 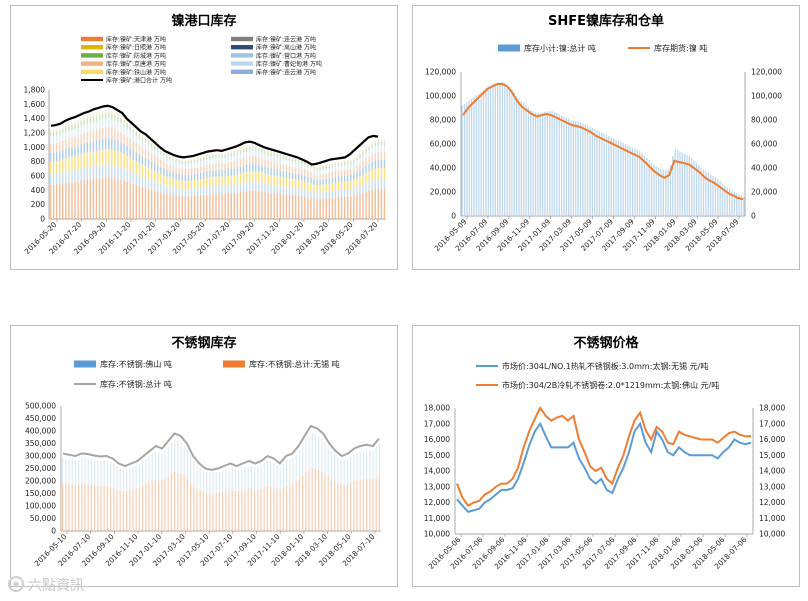 What do you see at coordinates (35, 147) in the screenshot?
I see `y-tick-label: 1,000` at bounding box center [35, 147].